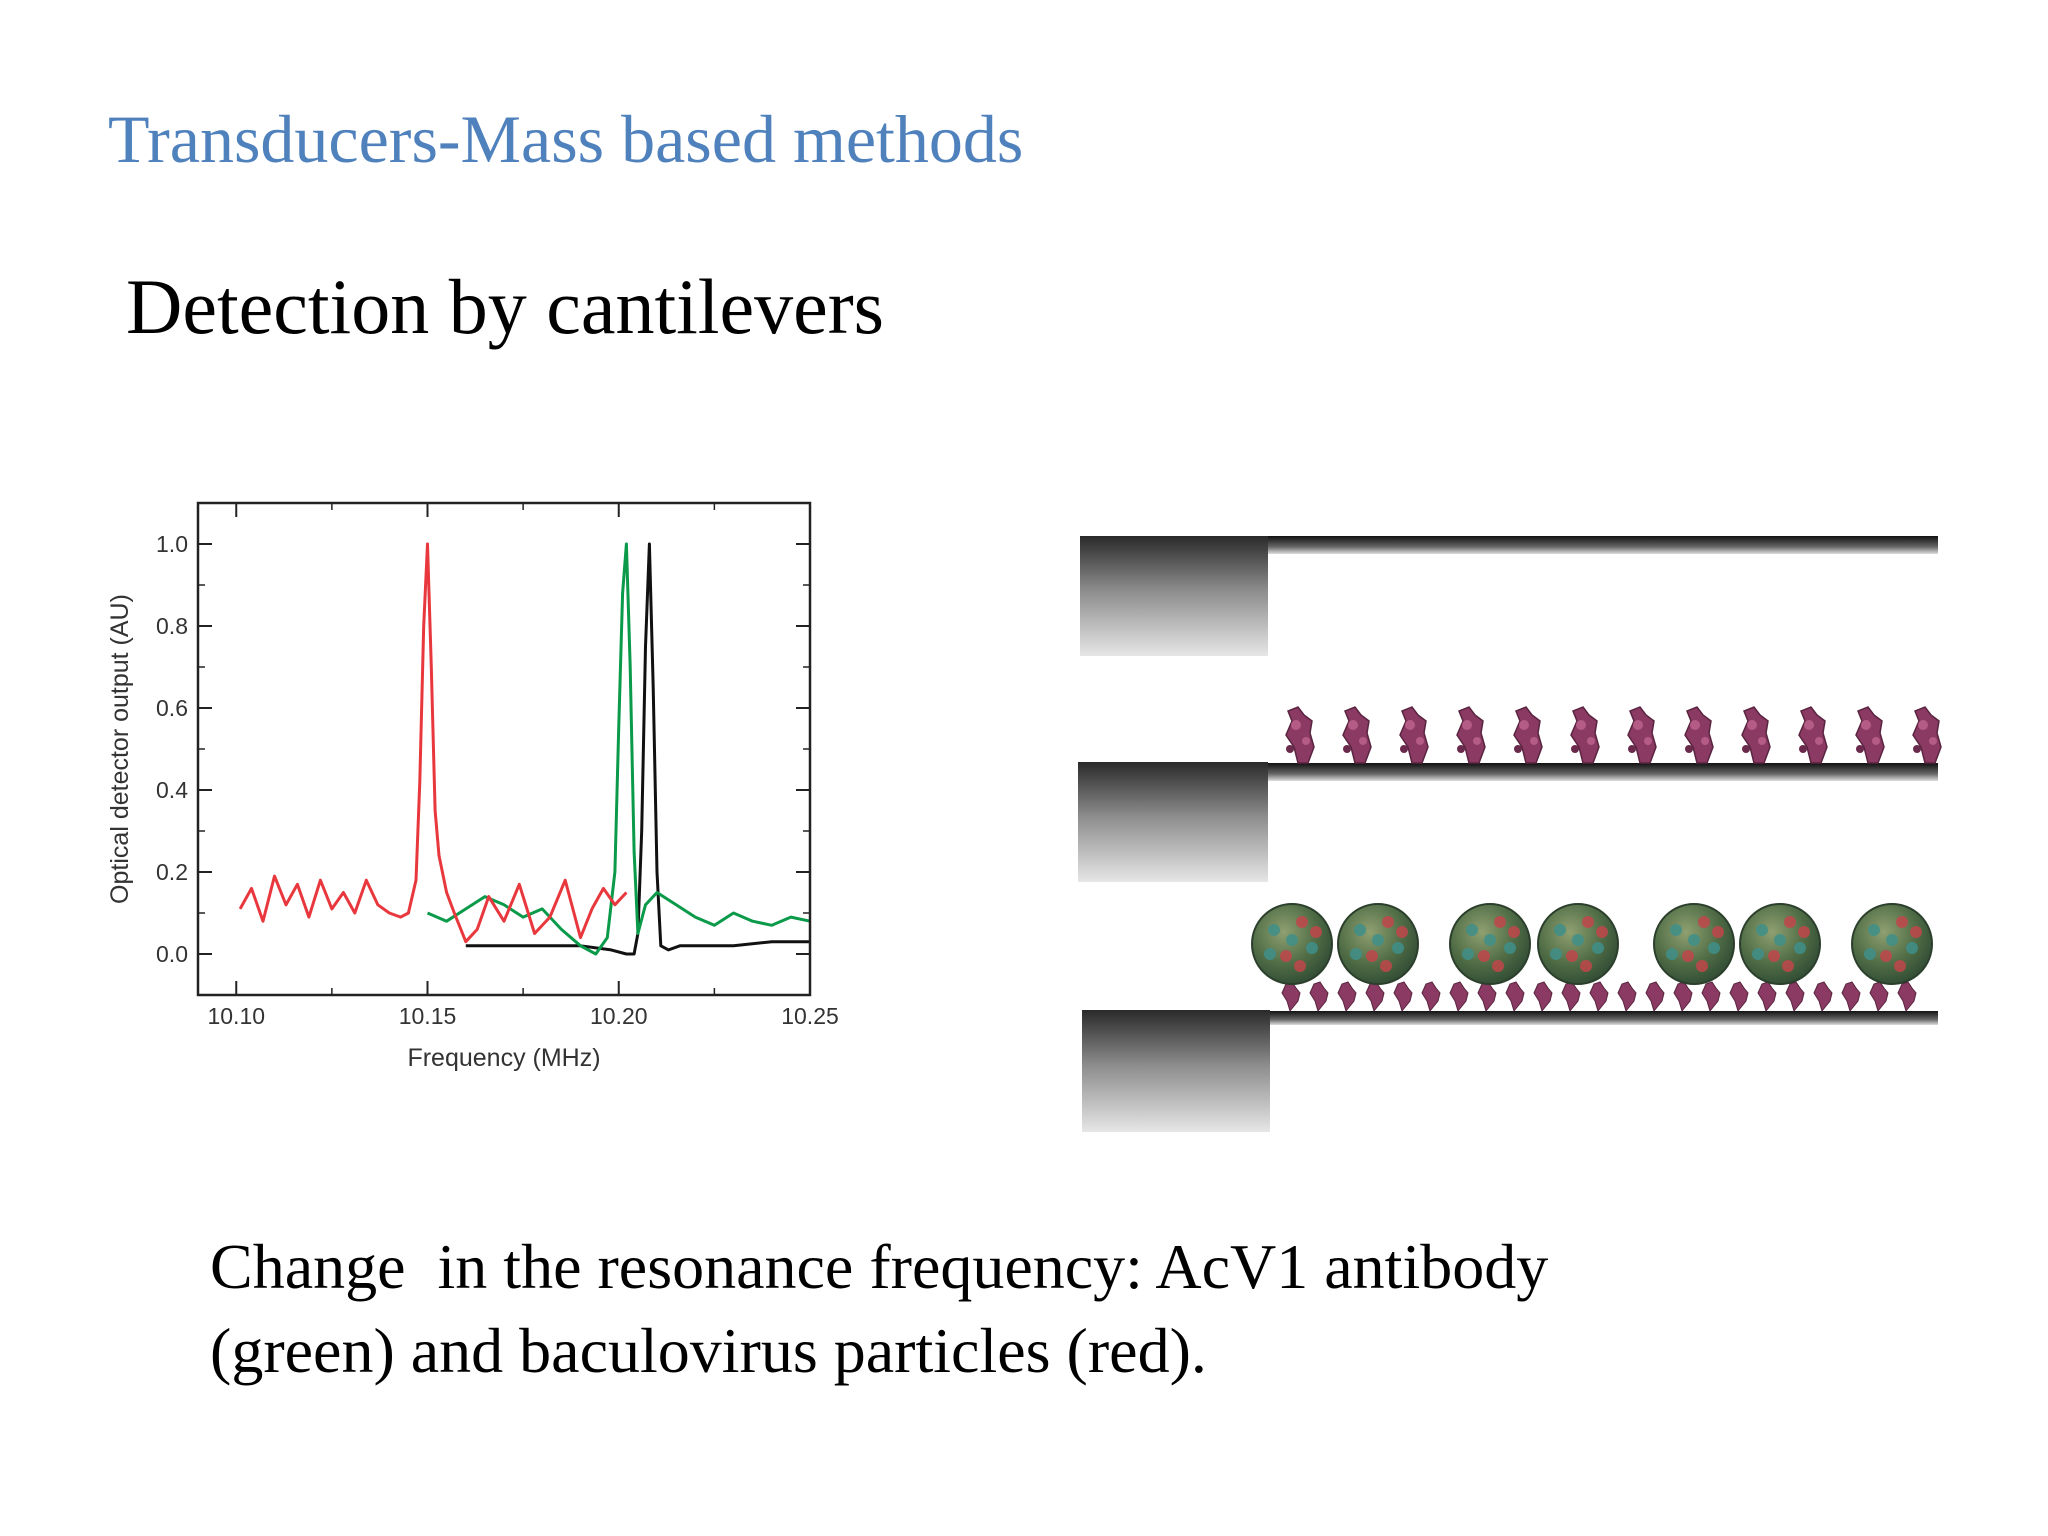 This screenshot has height=1536, width=2048. I want to click on series-red-line, so click(433, 743).